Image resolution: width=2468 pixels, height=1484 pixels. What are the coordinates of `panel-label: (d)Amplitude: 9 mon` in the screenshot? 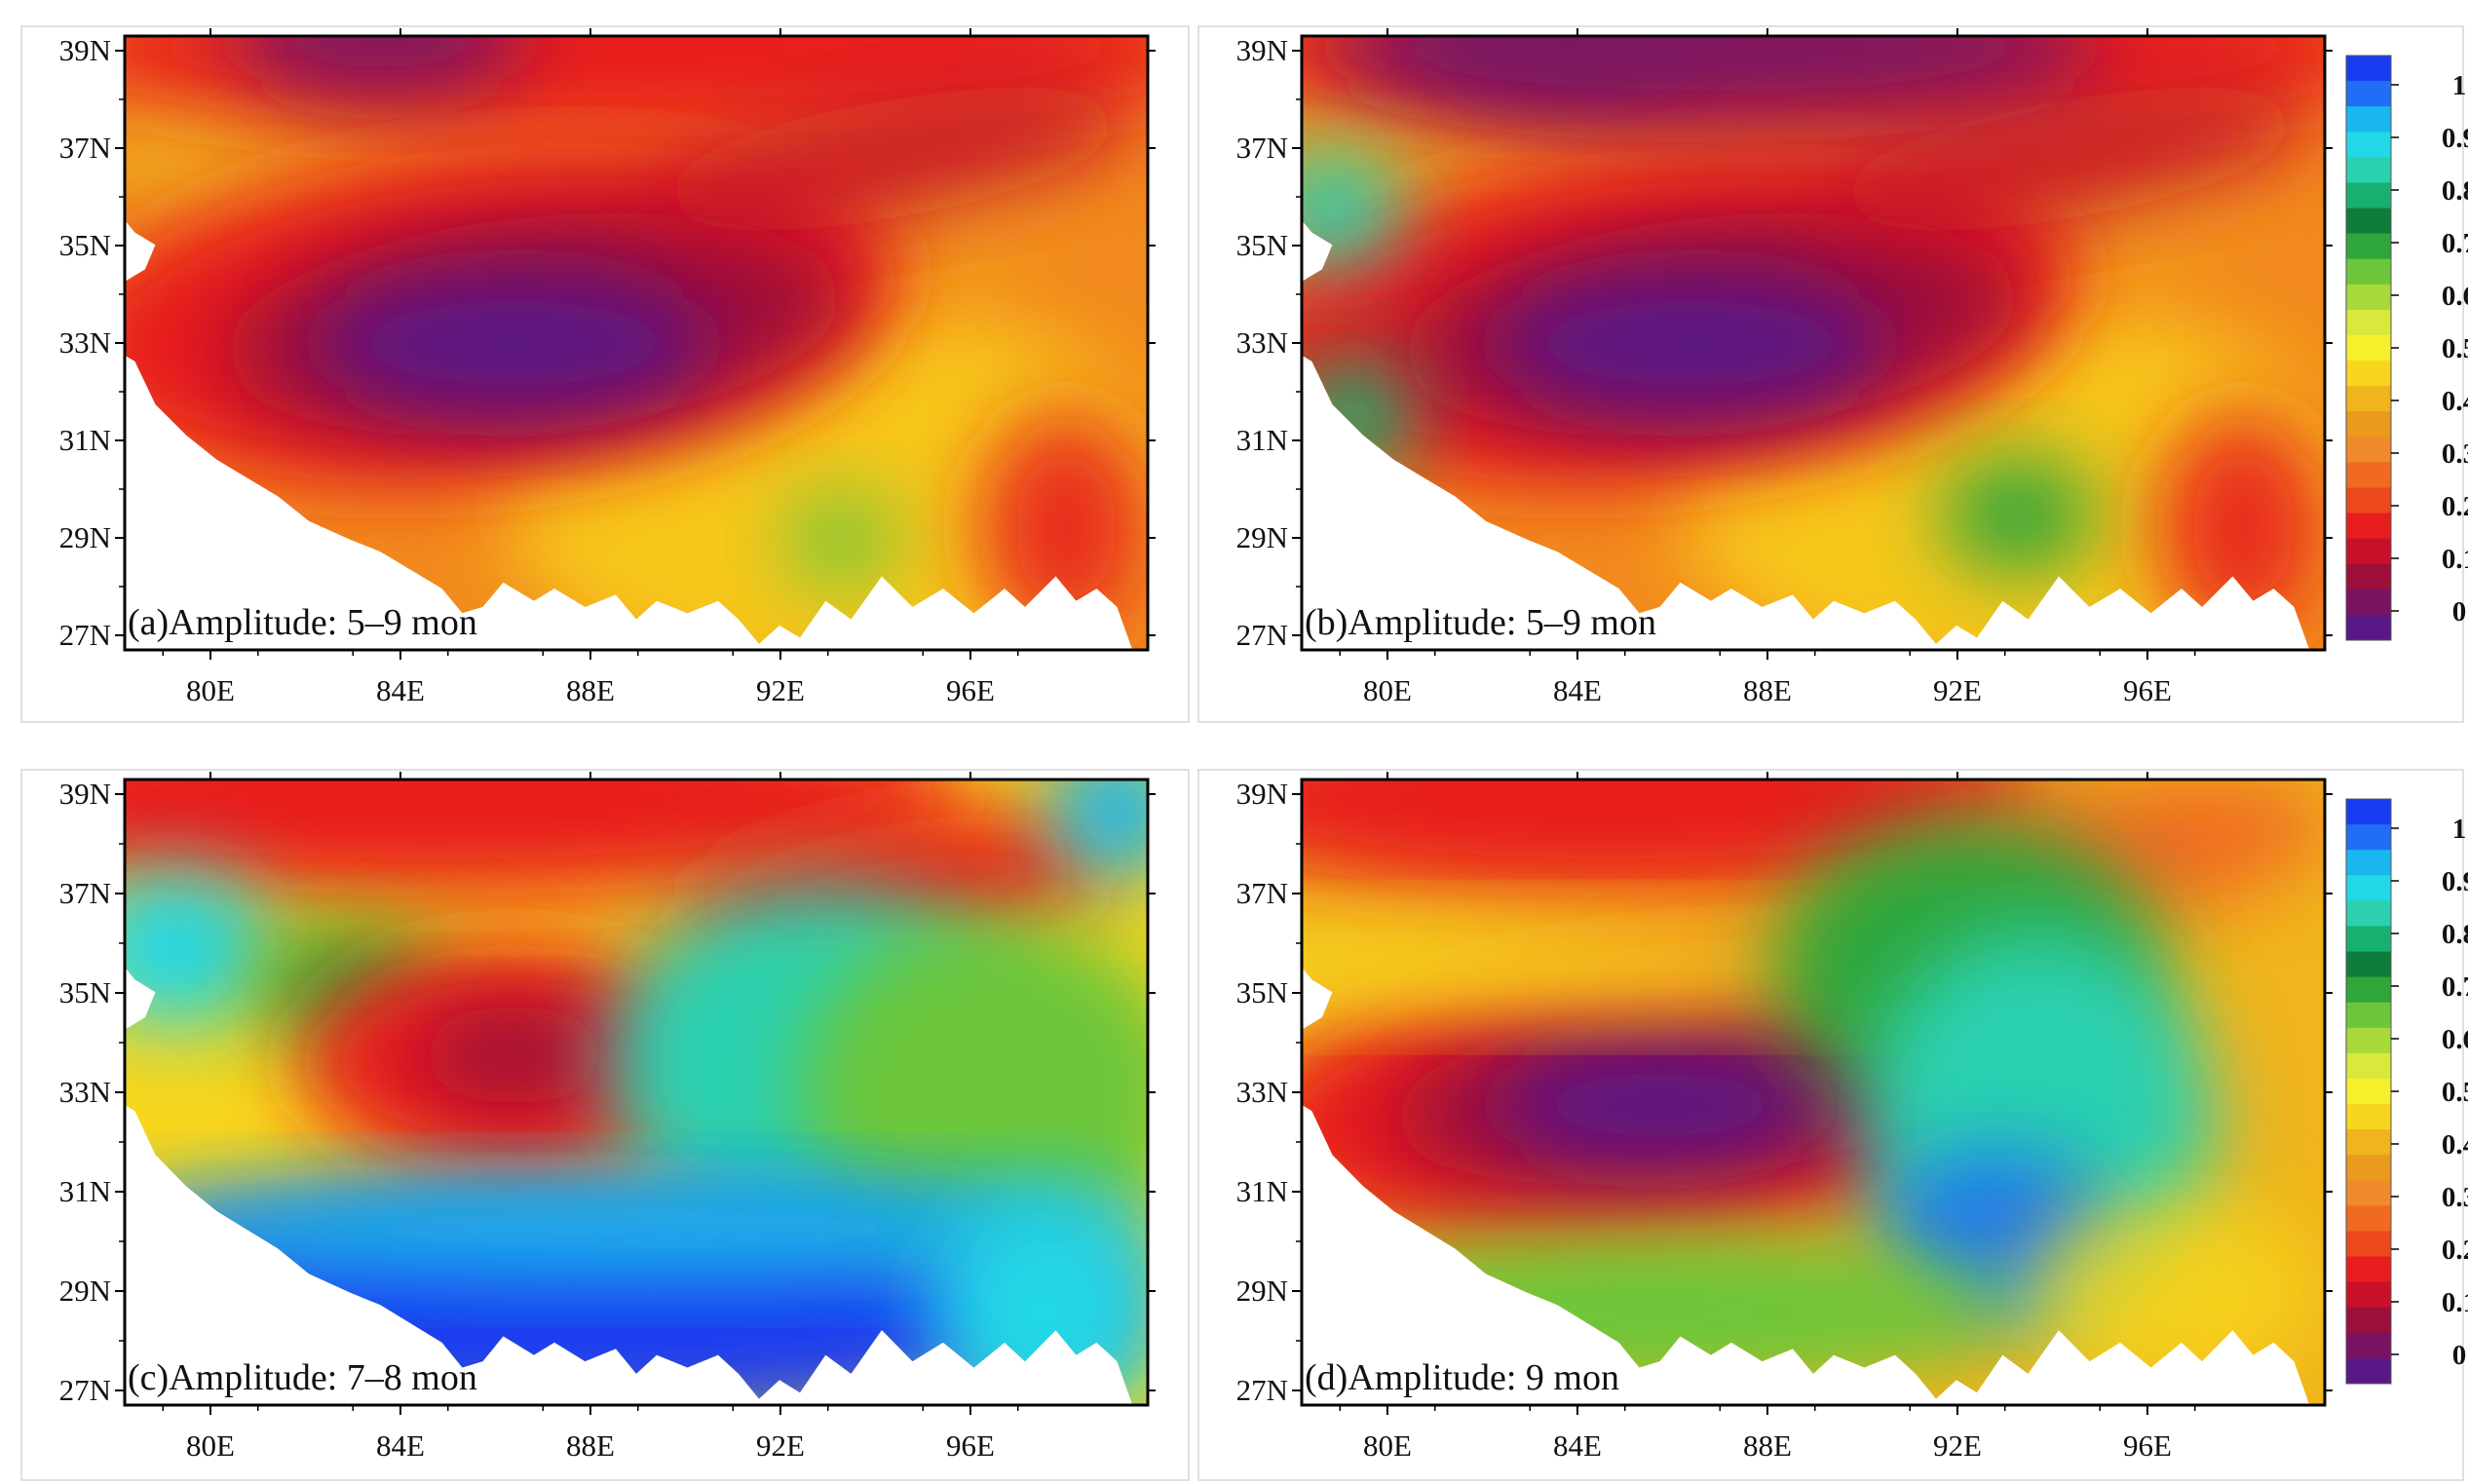 It's located at (1462, 1377).